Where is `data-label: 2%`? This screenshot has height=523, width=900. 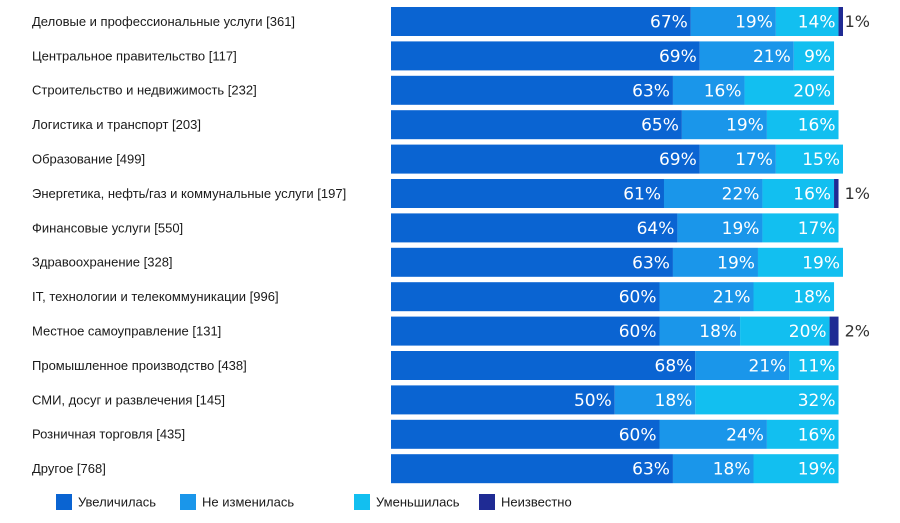
data-label: 2% is located at coordinates (857, 331).